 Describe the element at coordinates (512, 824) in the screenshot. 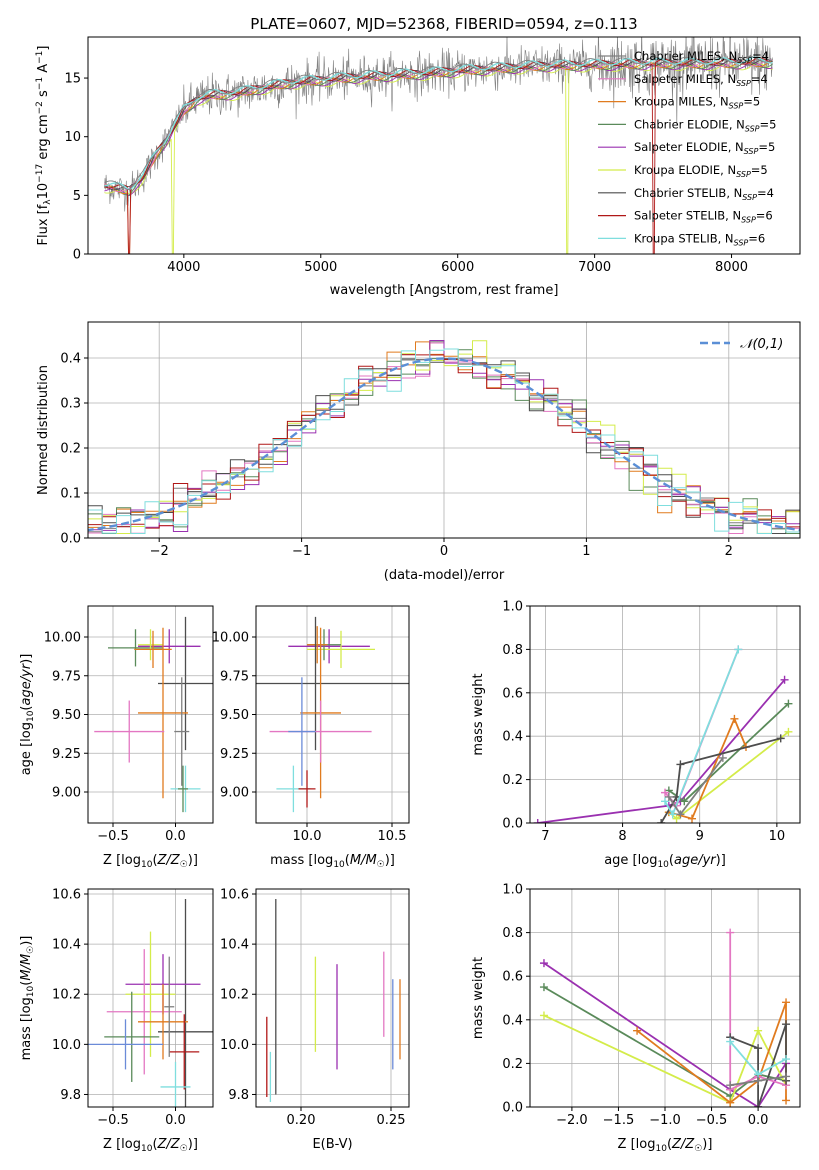

I see `y-tick-label: 0.0` at that location.